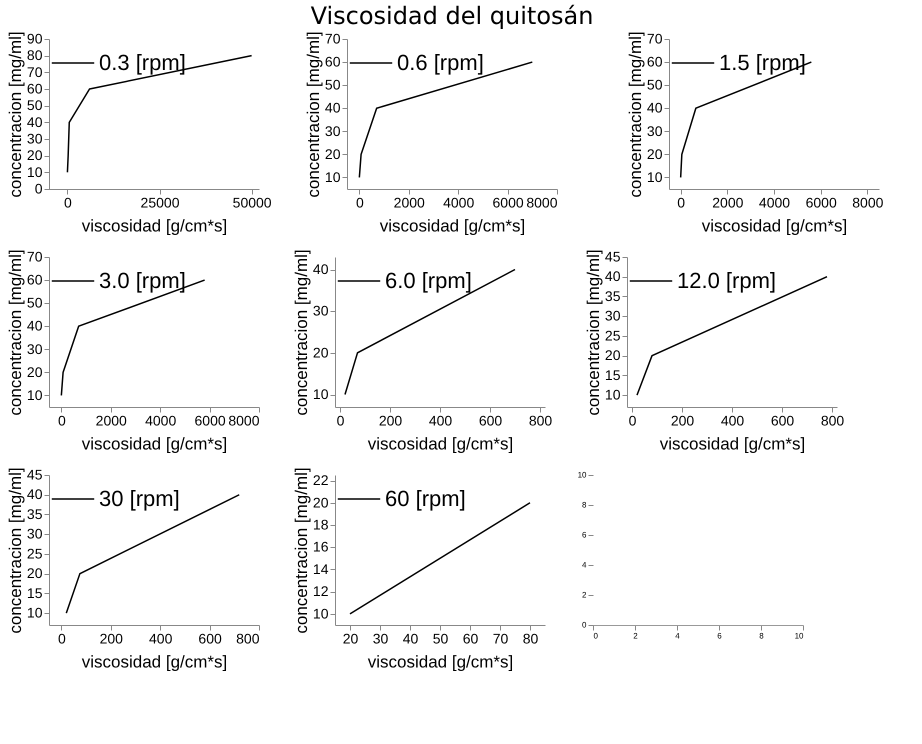 This screenshot has height=744, width=922. Describe the element at coordinates (139, 498) in the screenshot. I see `legend-label: 30 [rpm]` at that location.